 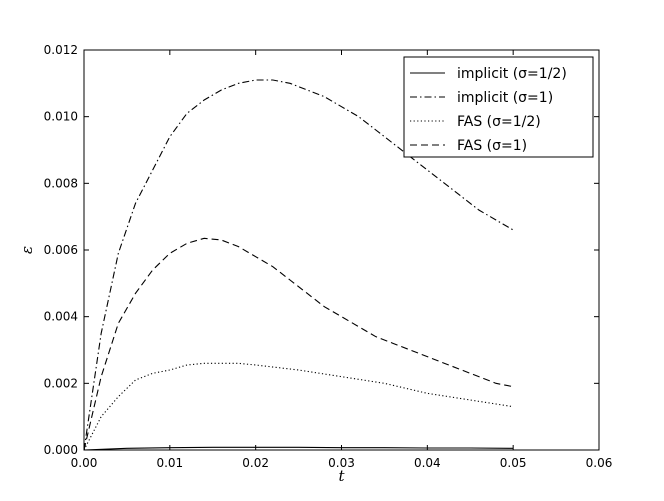 I want to click on x-tick-label: 0.05, so click(x=513, y=463).